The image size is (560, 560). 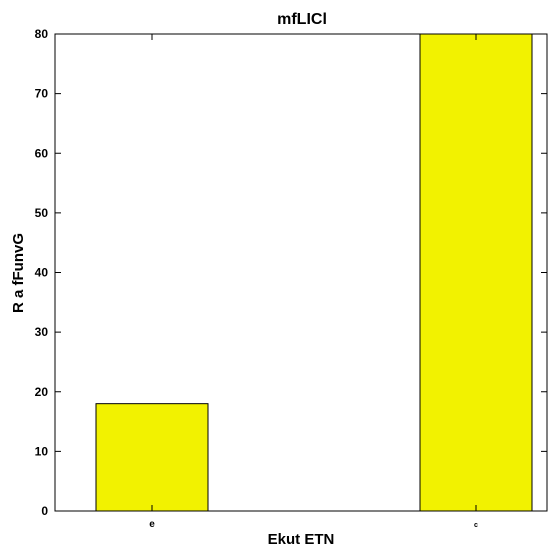 What do you see at coordinates (152, 524) in the screenshot?
I see `x-tick-label: e` at bounding box center [152, 524].